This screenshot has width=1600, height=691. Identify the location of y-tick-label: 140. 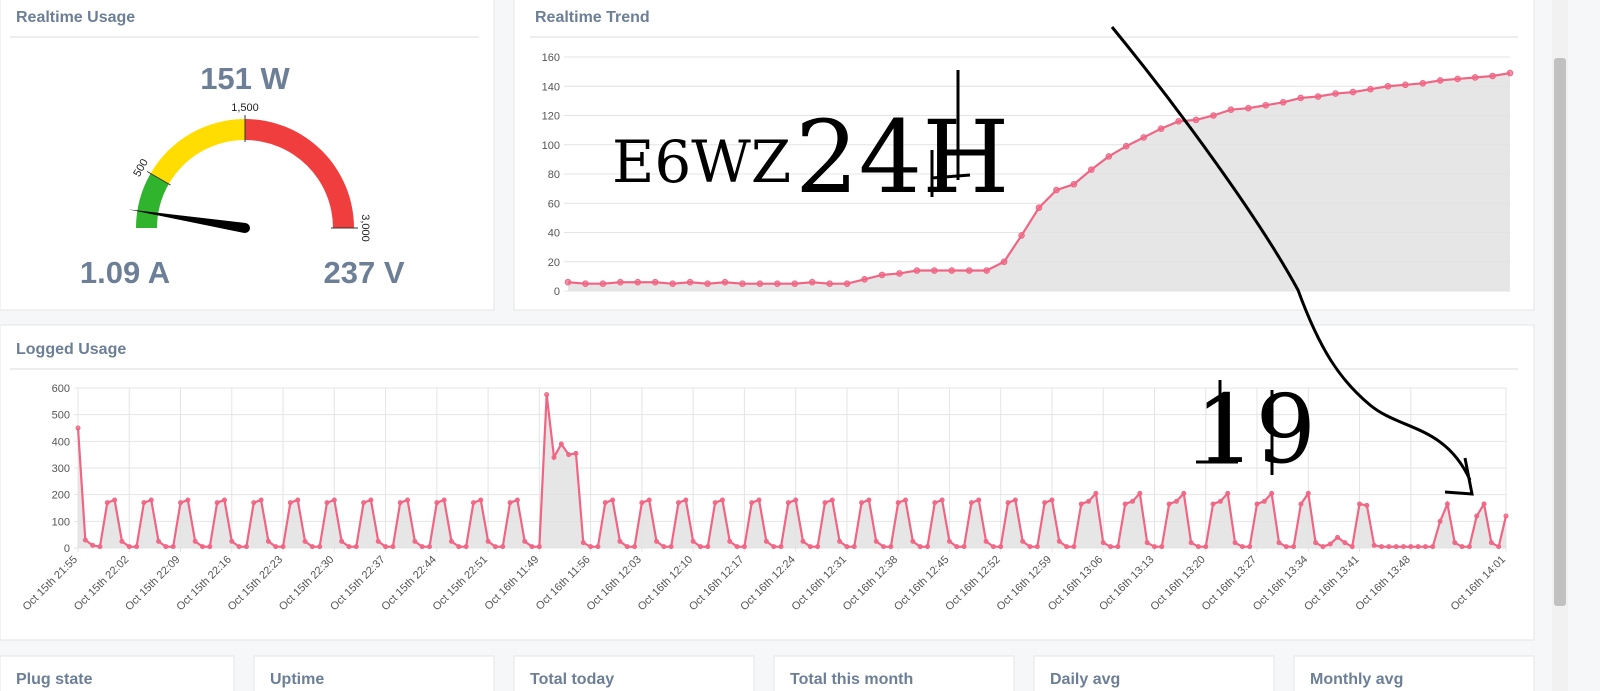
(551, 87).